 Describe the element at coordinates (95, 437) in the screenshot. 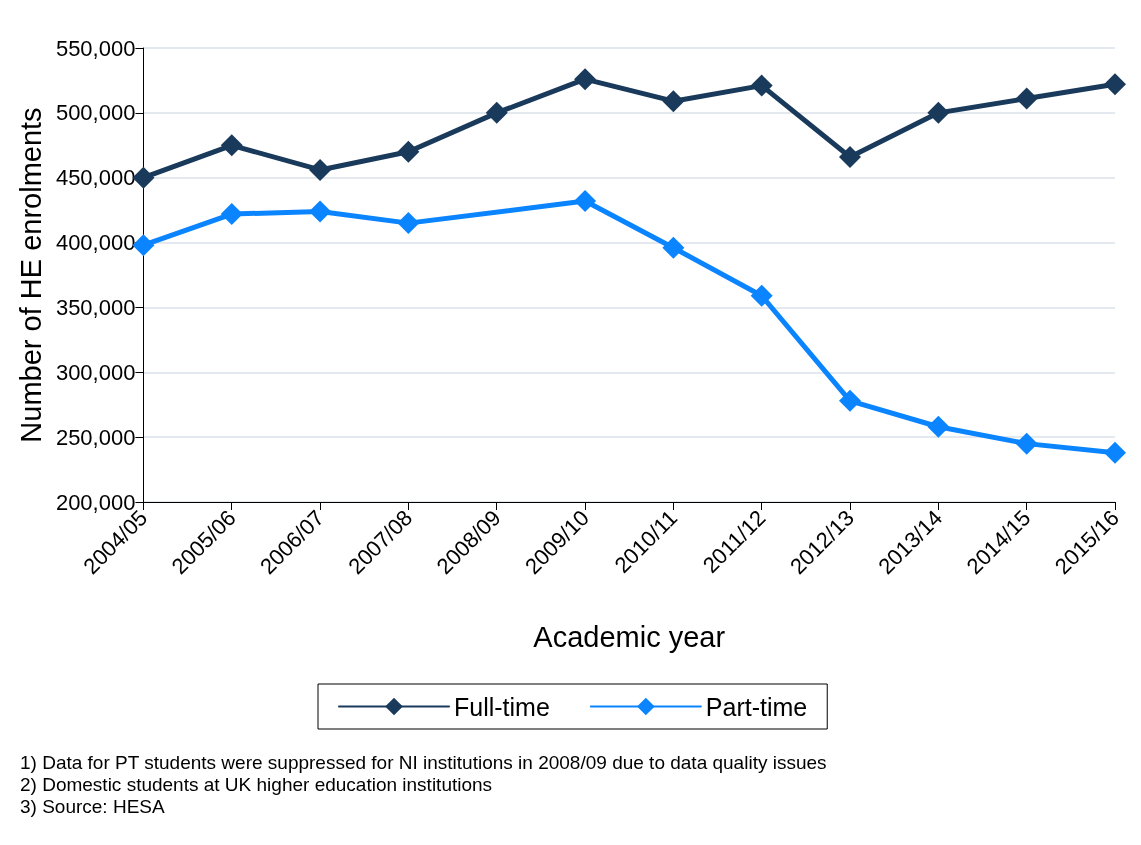

I see `y-tick-label: 250,000` at that location.